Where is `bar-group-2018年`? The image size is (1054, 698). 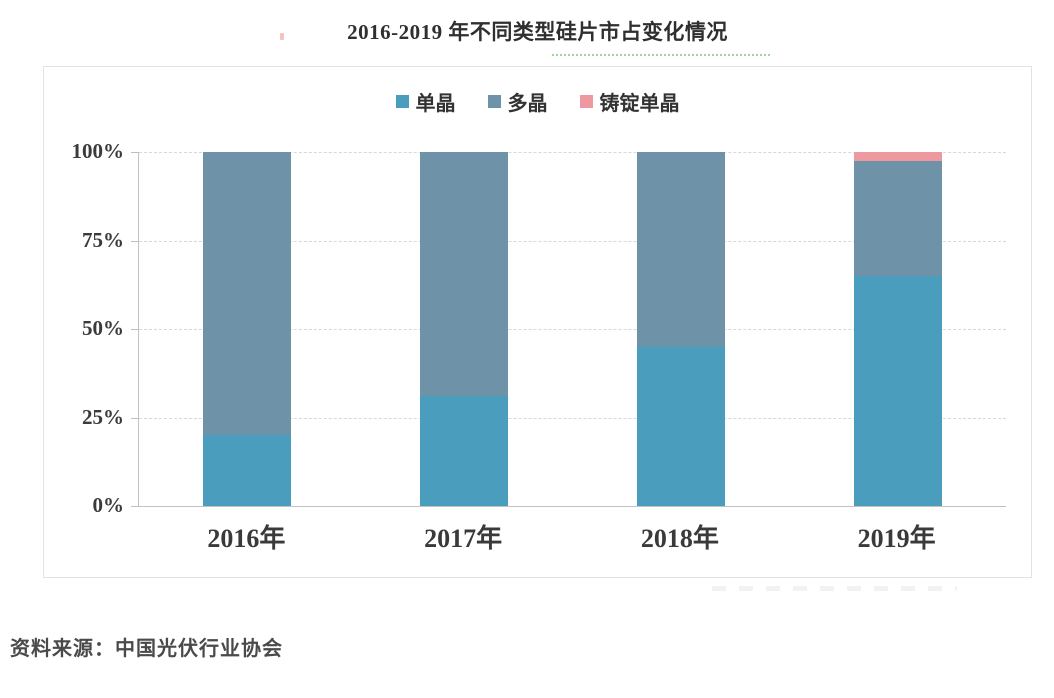 bar-group-2018年 is located at coordinates (681, 329).